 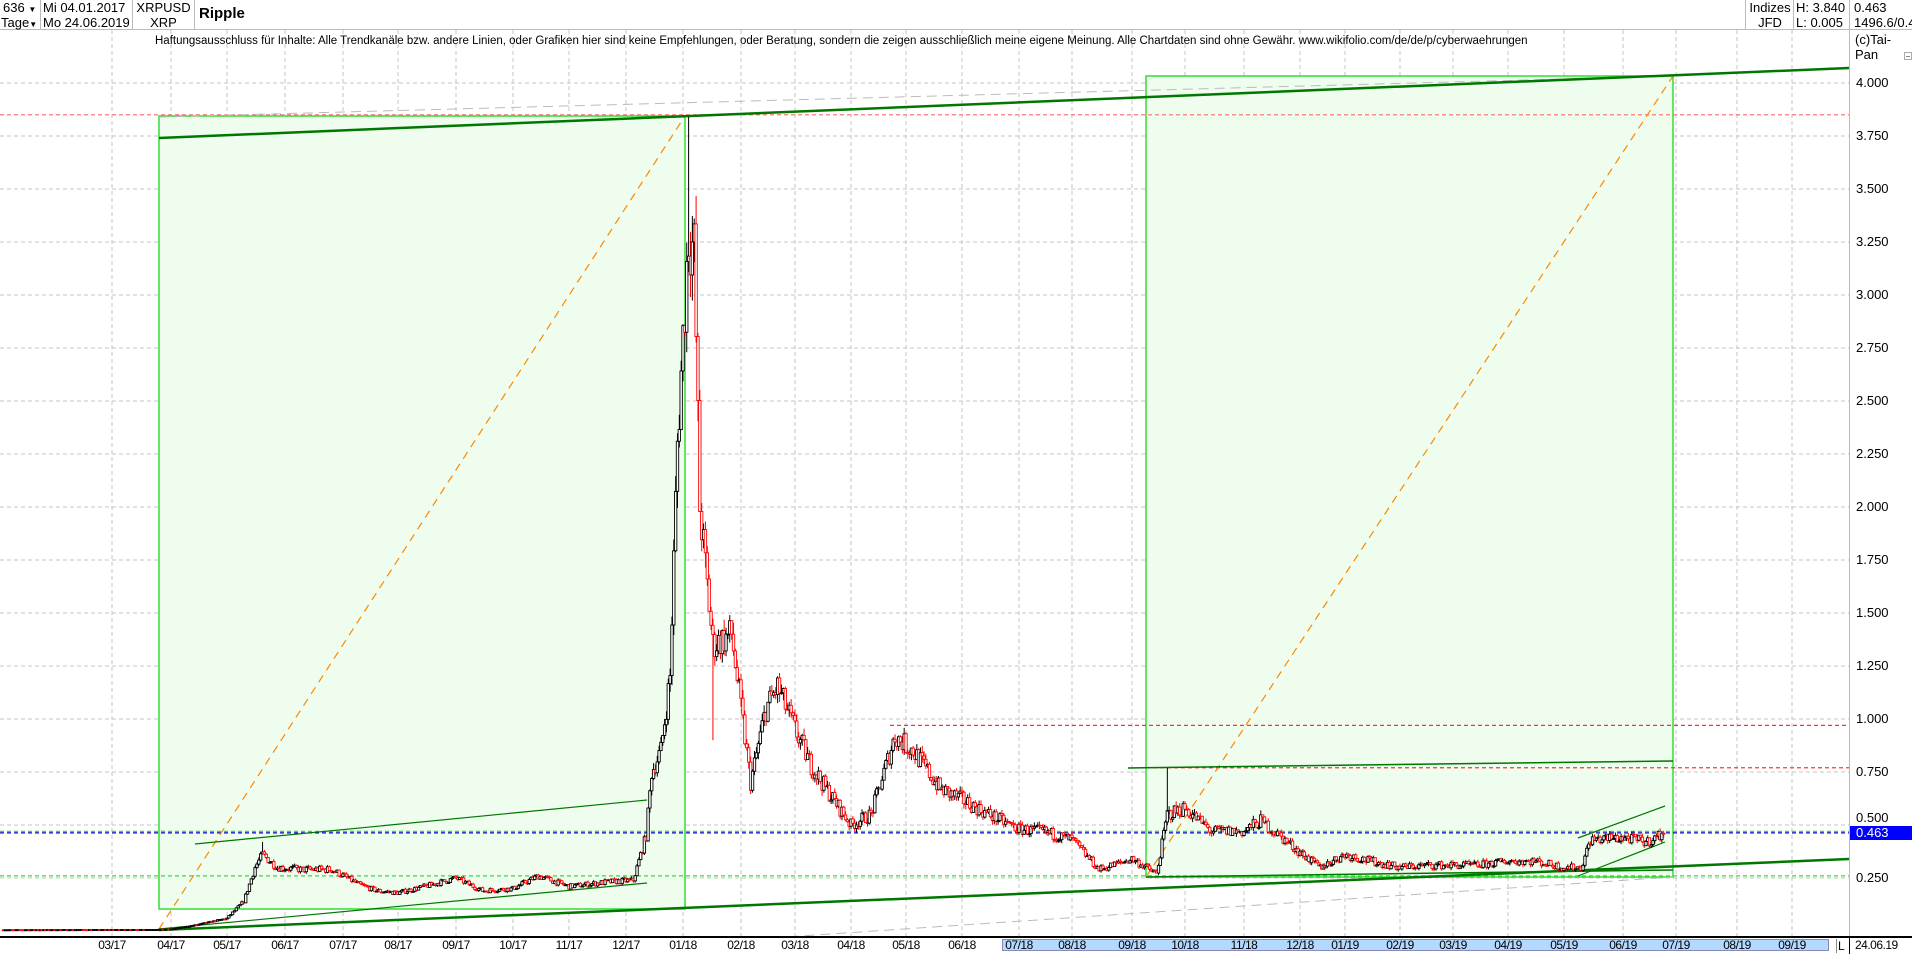 What do you see at coordinates (421, 822) in the screenshot?
I see `channel-left-upper` at bounding box center [421, 822].